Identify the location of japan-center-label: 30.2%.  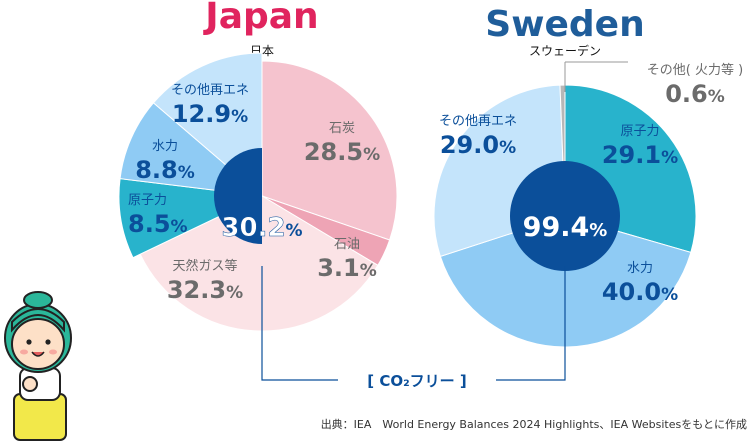
(261, 228).